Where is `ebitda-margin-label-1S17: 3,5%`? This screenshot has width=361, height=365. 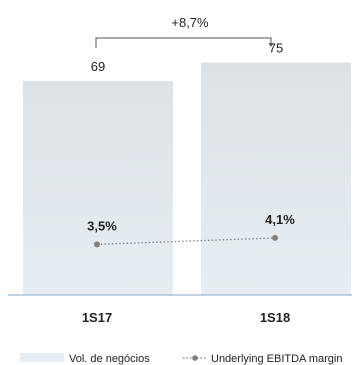
ebitda-margin-label-1S17: 3,5% is located at coordinates (102, 225).